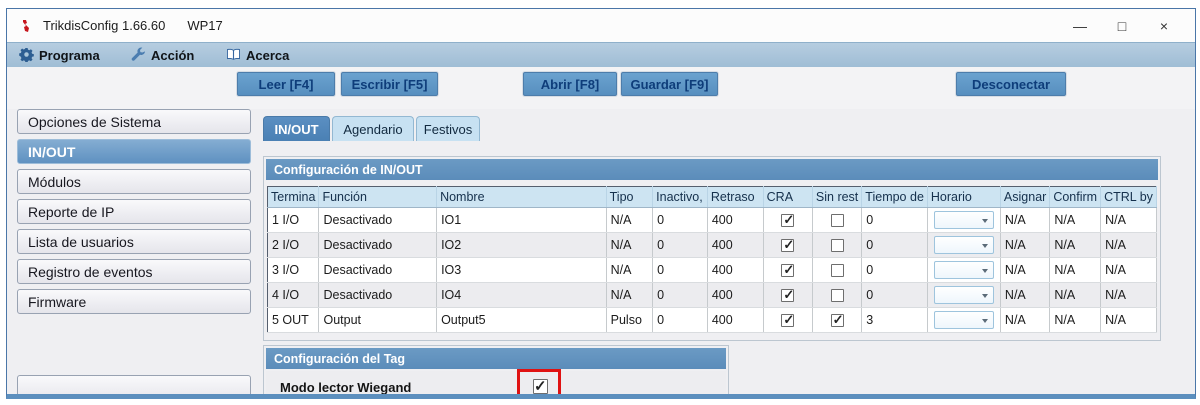 The width and height of the screenshot is (1200, 405). Describe the element at coordinates (373, 128) in the screenshot. I see `tab-agendario: Agendario` at that location.